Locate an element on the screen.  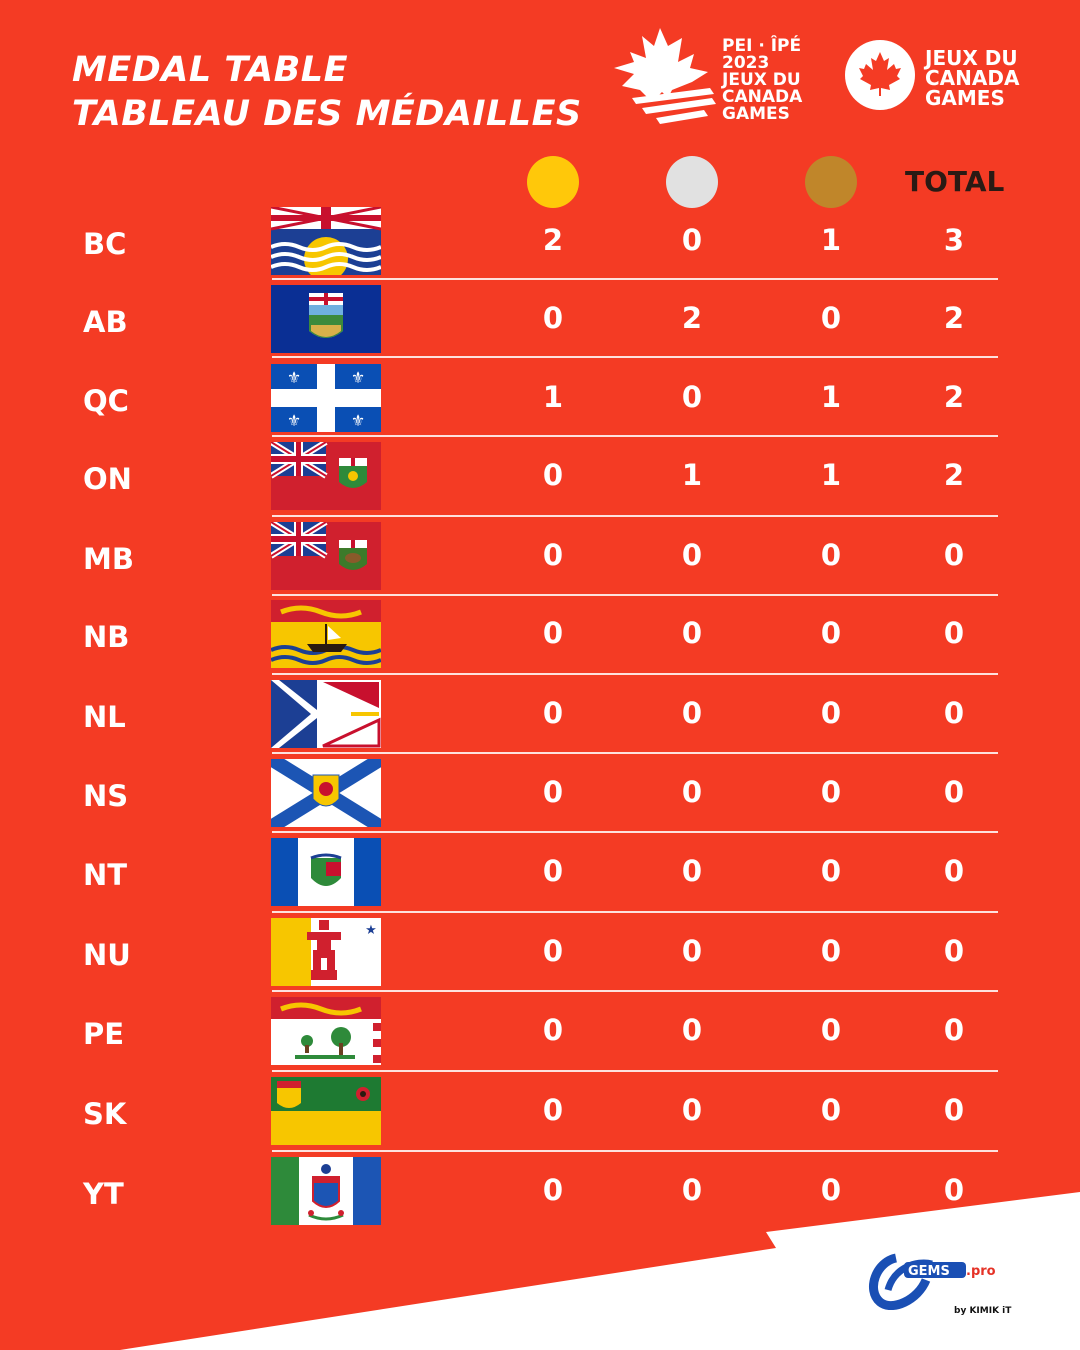
province-code: MB is located at coordinates (108, 559).